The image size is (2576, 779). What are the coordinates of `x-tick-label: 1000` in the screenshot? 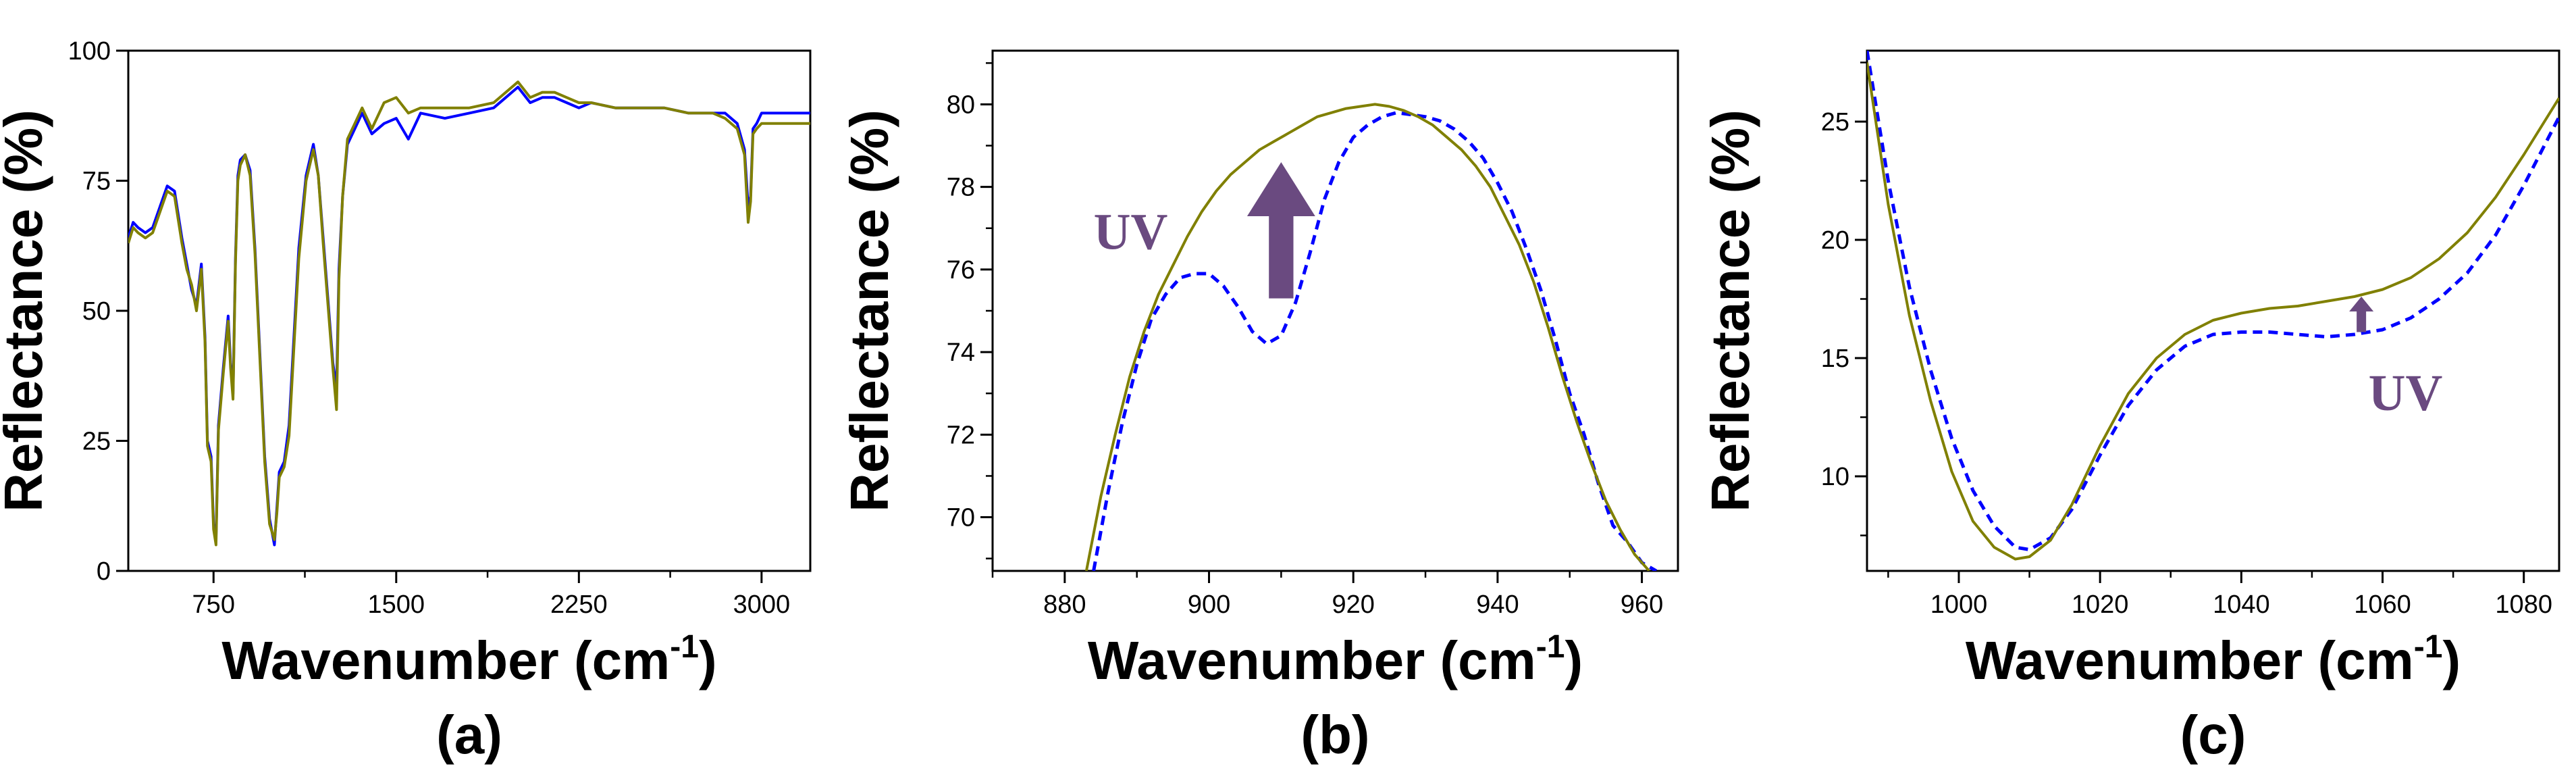 It's located at (1959, 604).